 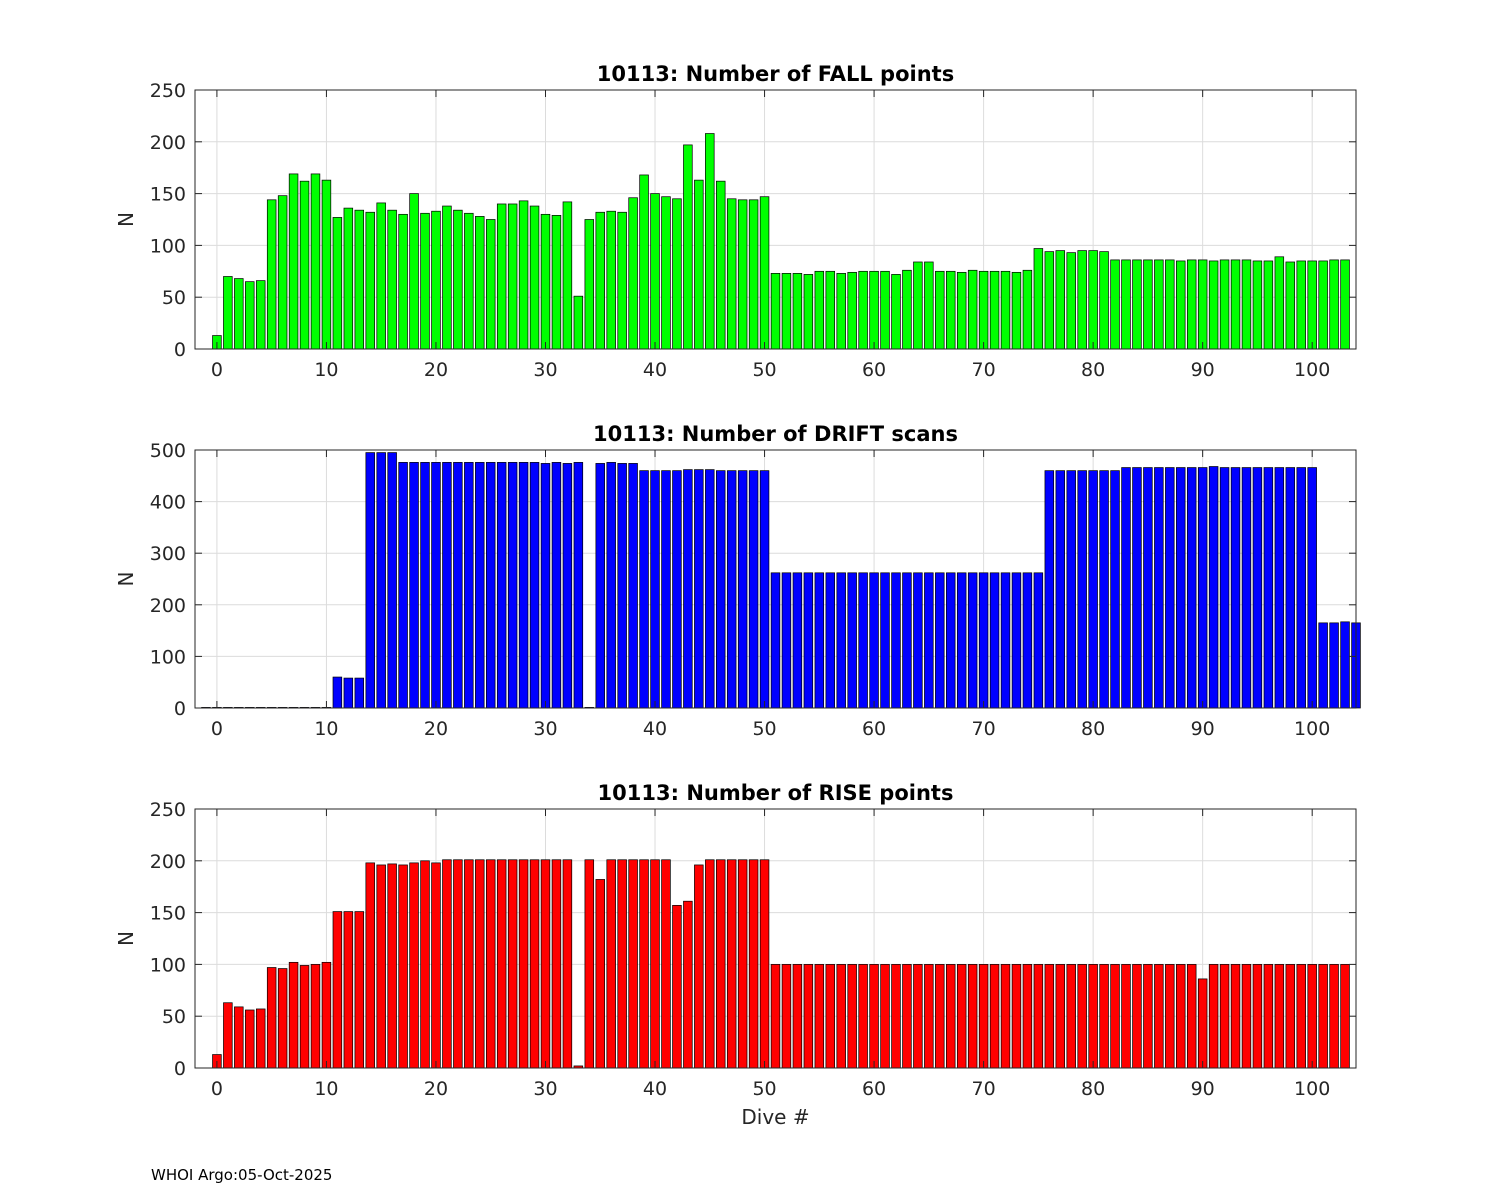 What do you see at coordinates (242, 1175) in the screenshot?
I see `footer-stamp: WHOI Argo:05-Oct-2025` at bounding box center [242, 1175].